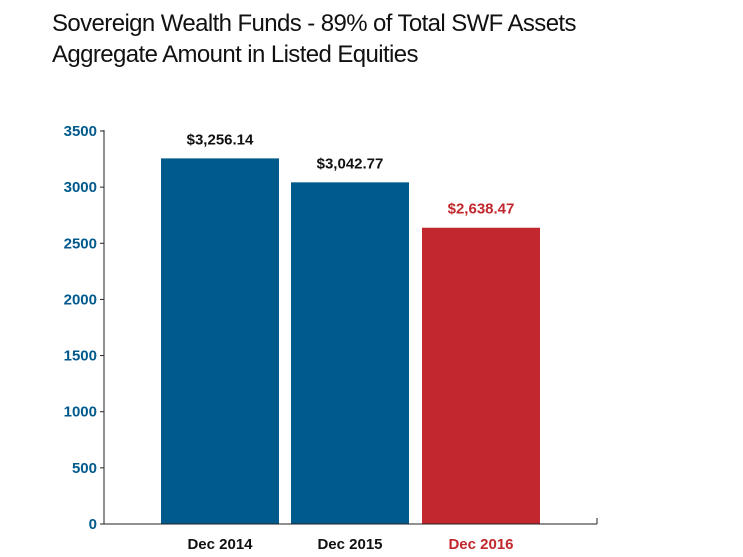 This screenshot has height=557, width=743. I want to click on x-tick-label: Dec 2014, so click(220, 544).